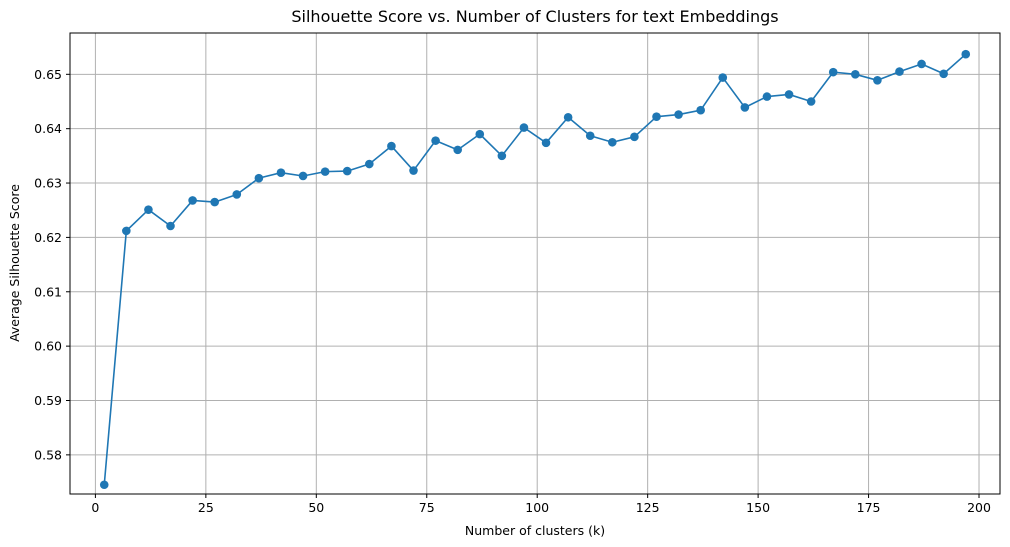 This screenshot has height=547, width=1010. I want to click on x-tick-label: 175, so click(869, 507).